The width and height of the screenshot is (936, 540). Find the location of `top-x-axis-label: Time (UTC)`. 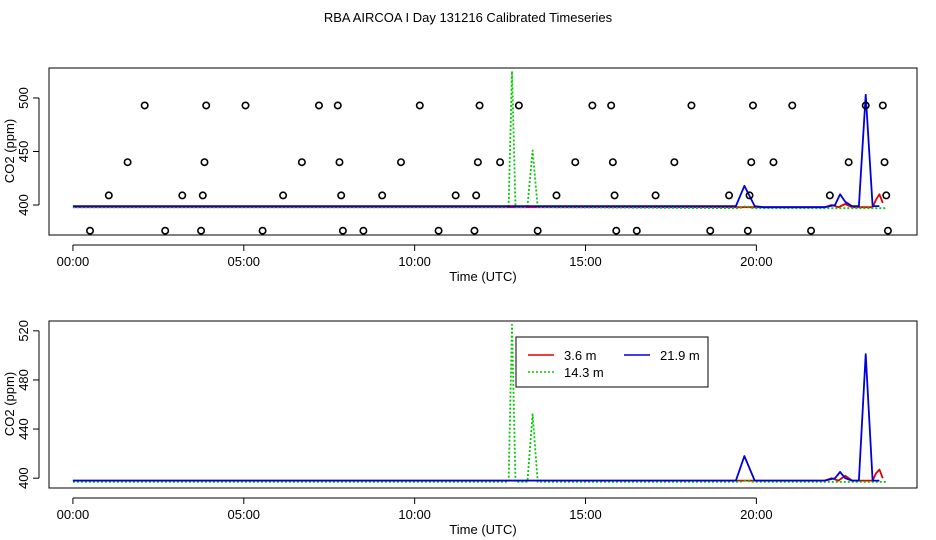

top-x-axis-label: Time (UTC) is located at coordinates (482, 276).